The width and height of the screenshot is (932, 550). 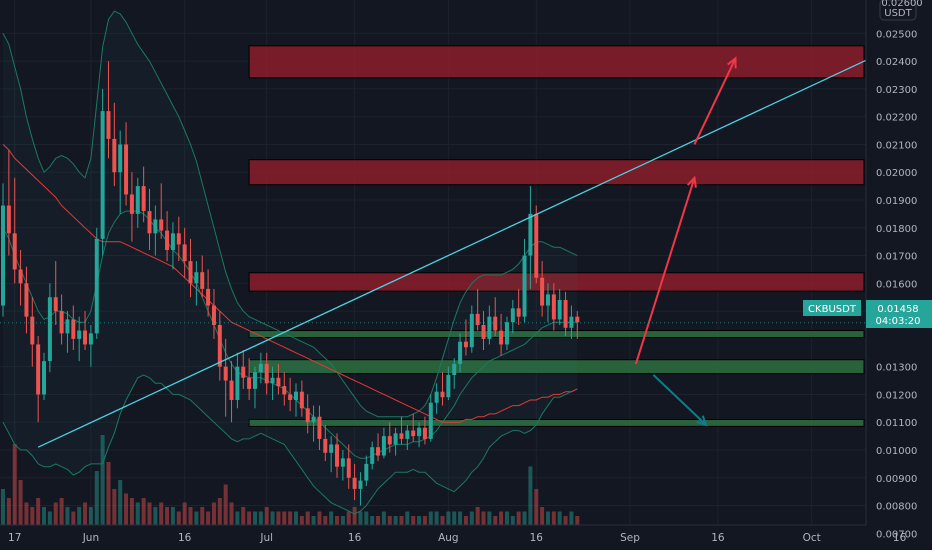 What do you see at coordinates (896, 229) in the screenshot?
I see `y-tick-label: 0.01800` at bounding box center [896, 229].